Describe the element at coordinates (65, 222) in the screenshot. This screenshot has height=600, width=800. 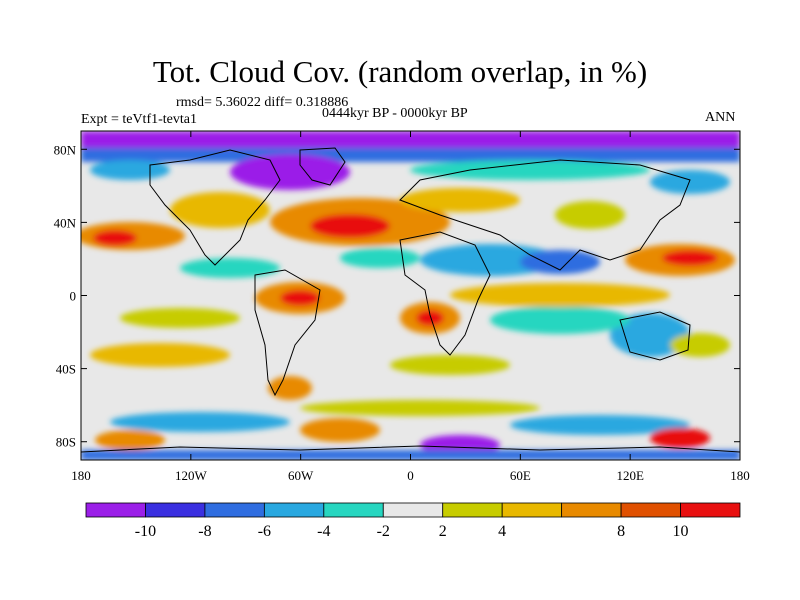
I see `lat-tick-label: 40N` at that location.